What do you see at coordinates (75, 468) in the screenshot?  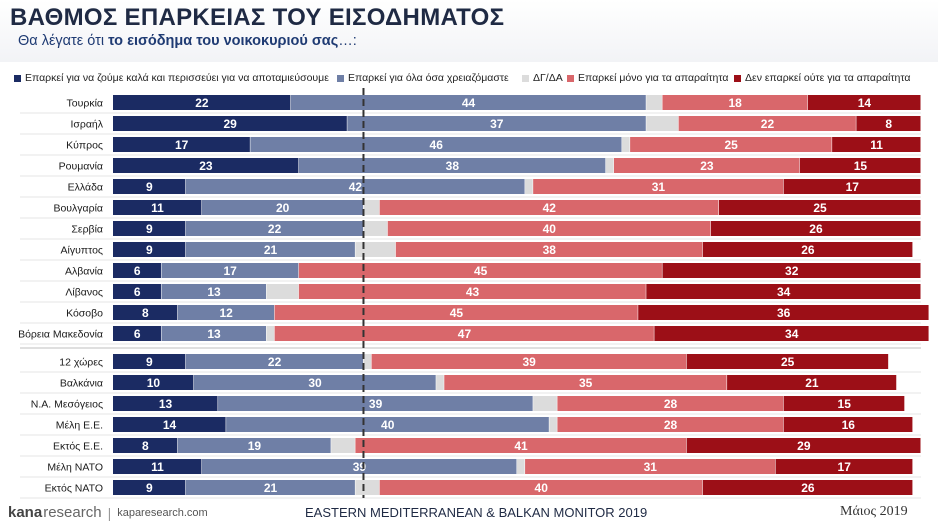 I see `row-label: Μέλη ΝΑΤΟ` at bounding box center [75, 468].